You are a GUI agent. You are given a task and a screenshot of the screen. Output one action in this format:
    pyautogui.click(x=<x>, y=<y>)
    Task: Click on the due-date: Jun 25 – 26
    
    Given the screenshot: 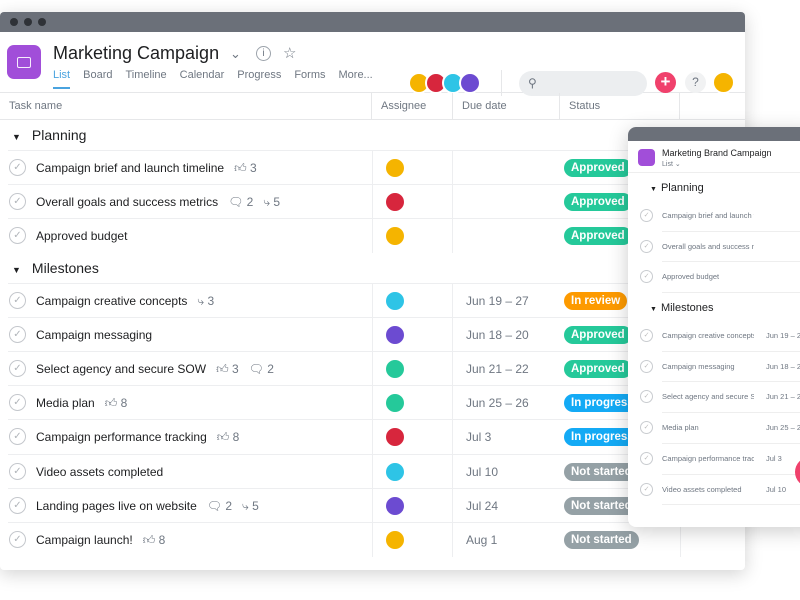 What is the action you would take?
    pyautogui.click(x=497, y=403)
    